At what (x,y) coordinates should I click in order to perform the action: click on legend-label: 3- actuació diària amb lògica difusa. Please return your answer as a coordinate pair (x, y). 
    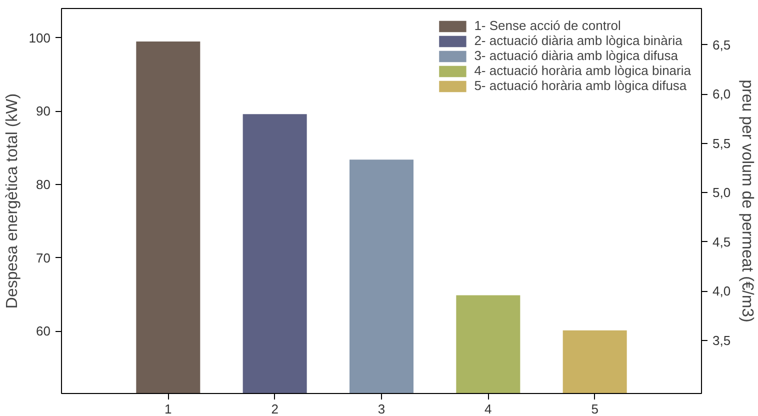
    Looking at the image, I should click on (576, 55).